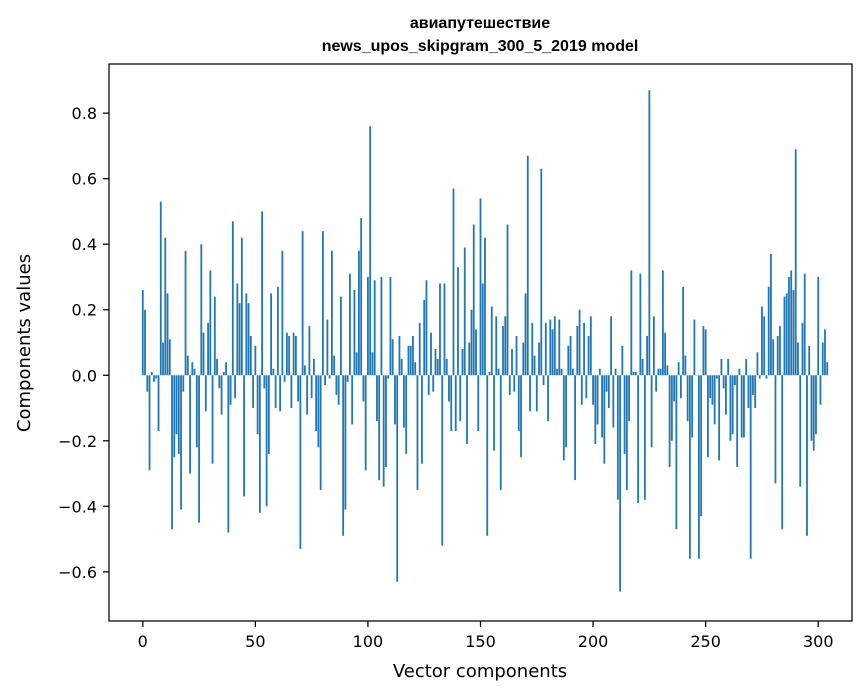  What do you see at coordinates (77, 572) in the screenshot?
I see `y-tick-label: −0.6` at bounding box center [77, 572].